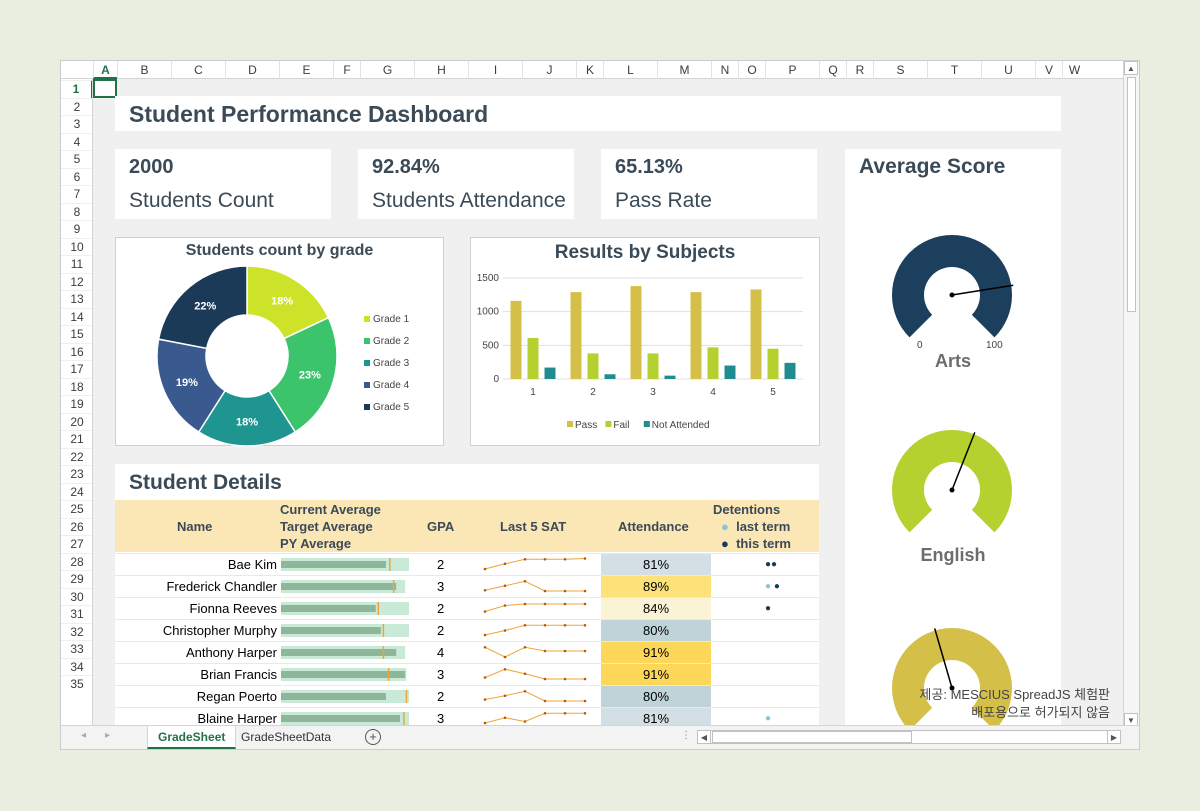  Describe the element at coordinates (76, 526) in the screenshot. I see `row-header-26: 26` at that location.